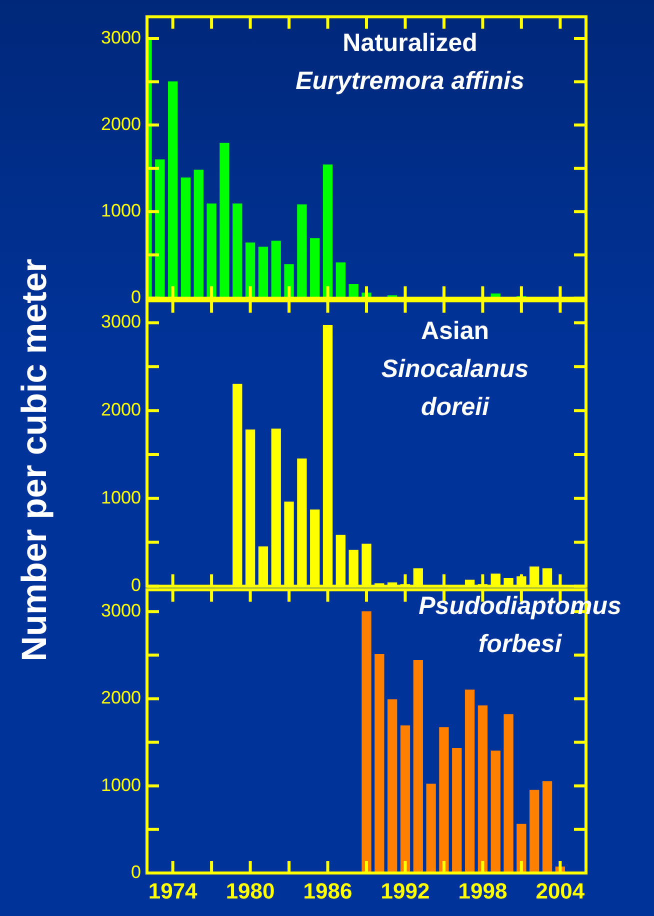  I want to click on x-tick-label: 1974, so click(173, 891).